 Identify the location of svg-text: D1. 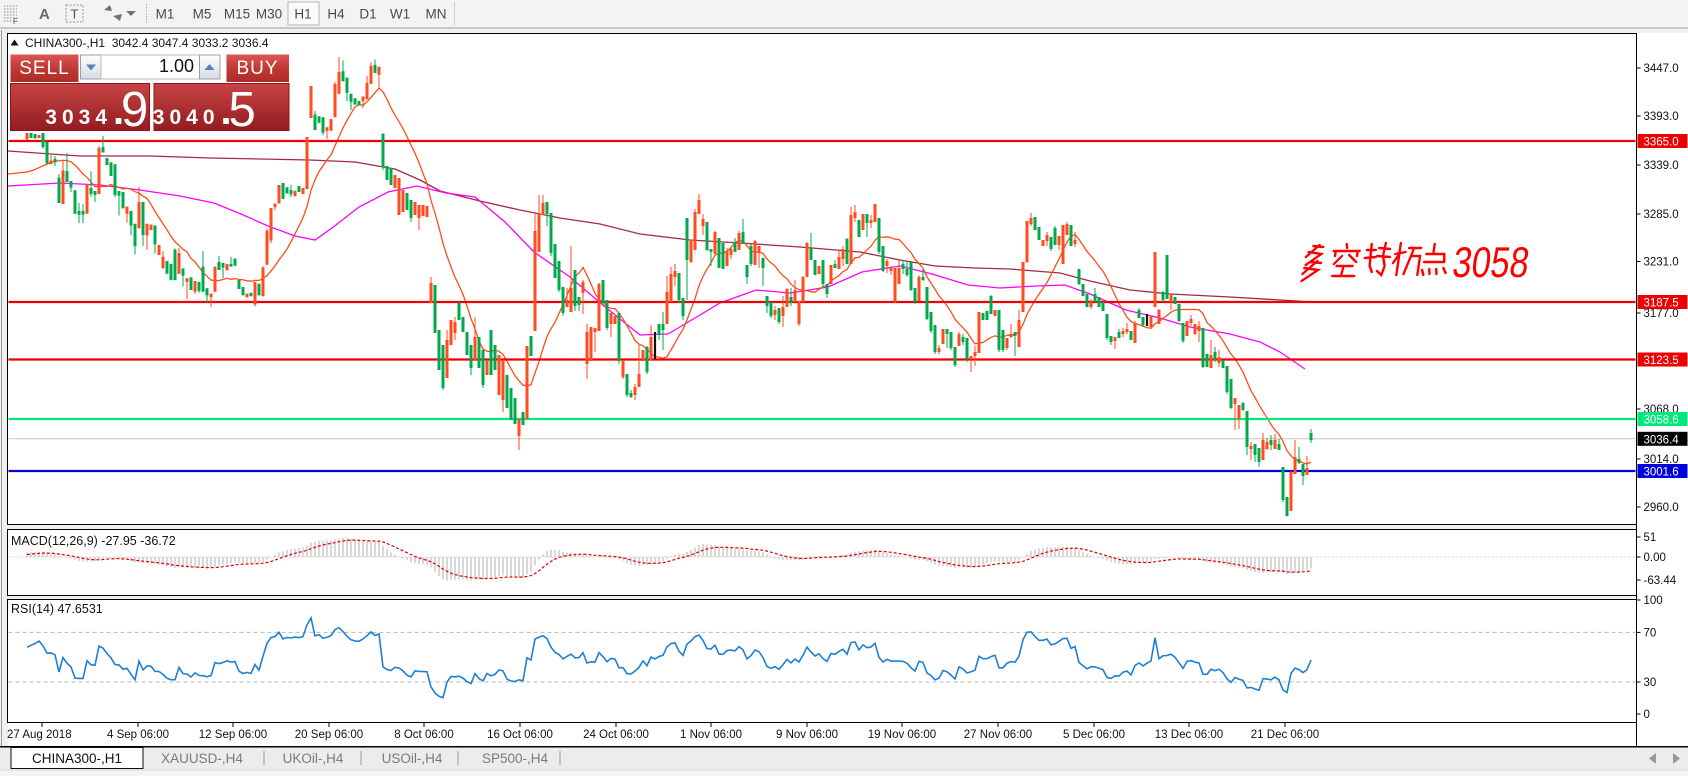
(367, 14).